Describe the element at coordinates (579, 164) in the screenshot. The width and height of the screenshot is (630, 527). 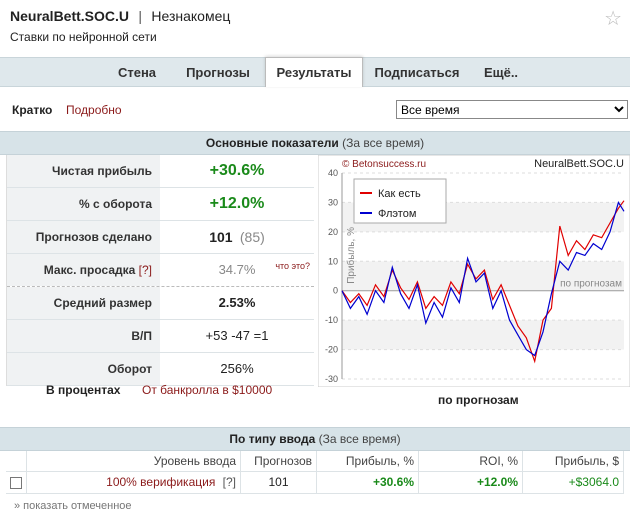
I see `chart-title: NeuralBett.SOC.U` at that location.